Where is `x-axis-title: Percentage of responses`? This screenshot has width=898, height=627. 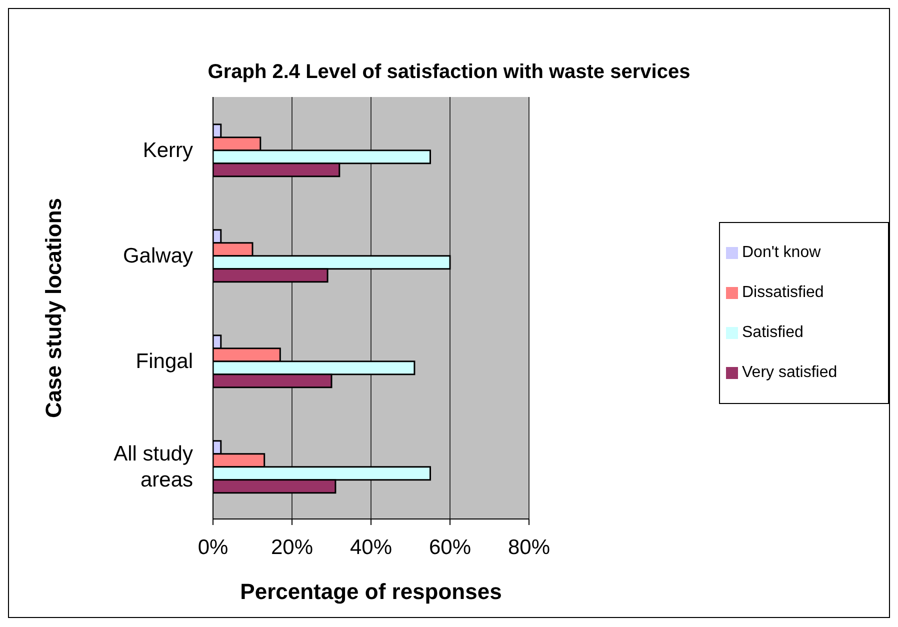
x-axis-title: Percentage of responses is located at coordinates (371, 591).